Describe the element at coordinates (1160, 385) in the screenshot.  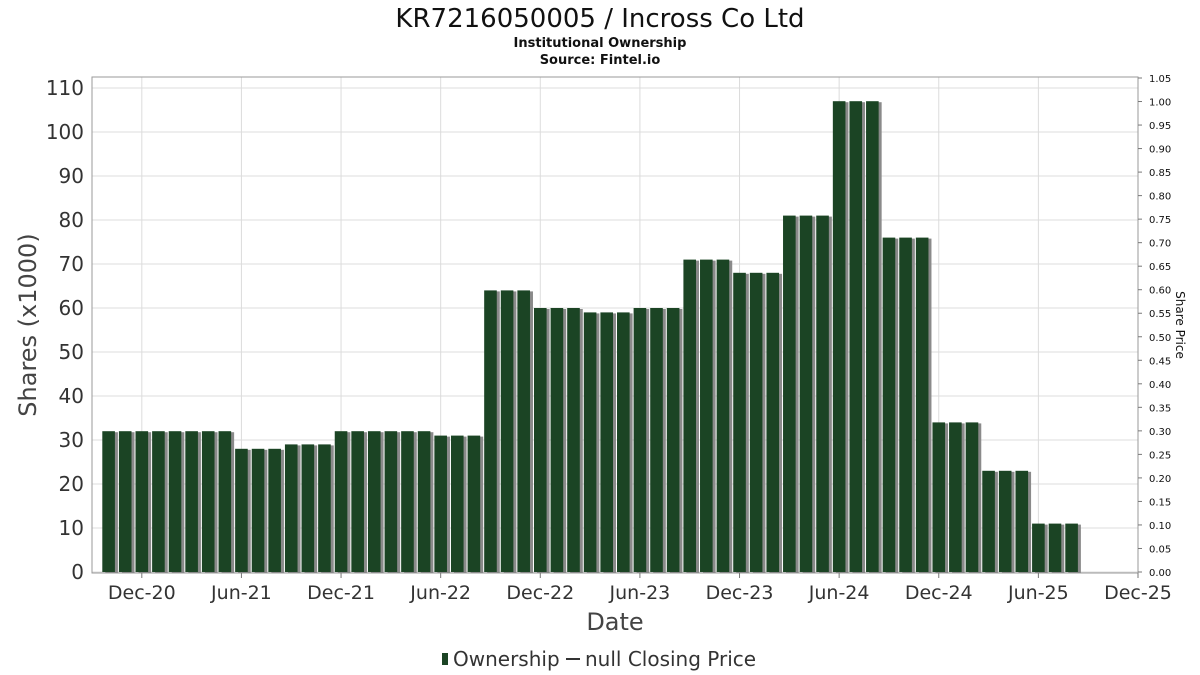
I see `y2-tick-label: 0.40` at that location.